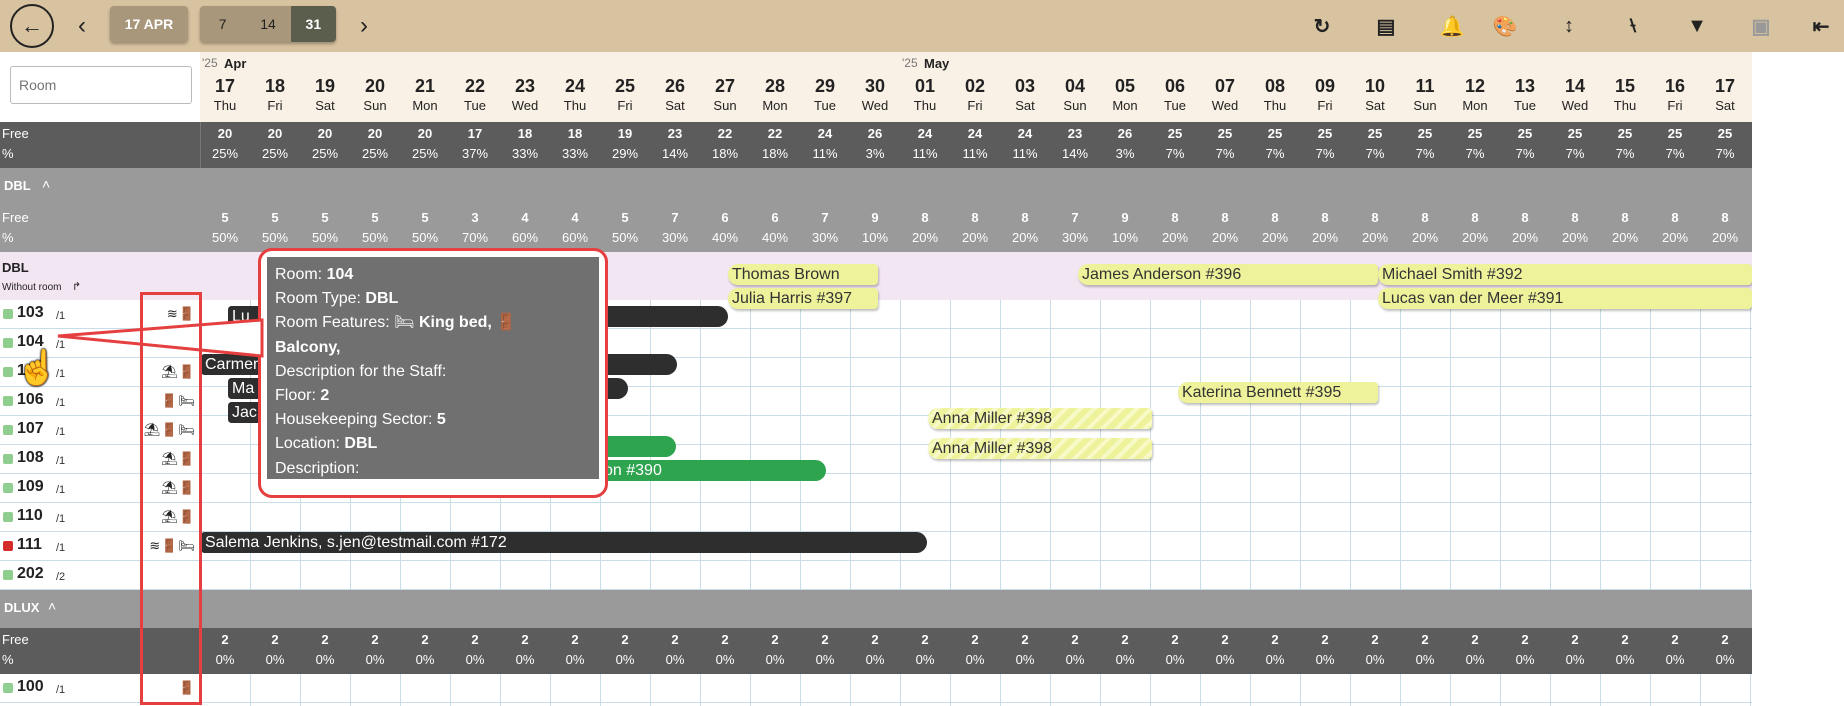 The image size is (1844, 706). Describe the element at coordinates (1633, 25) in the screenshot. I see `filter-off-icon: ⧷` at that location.